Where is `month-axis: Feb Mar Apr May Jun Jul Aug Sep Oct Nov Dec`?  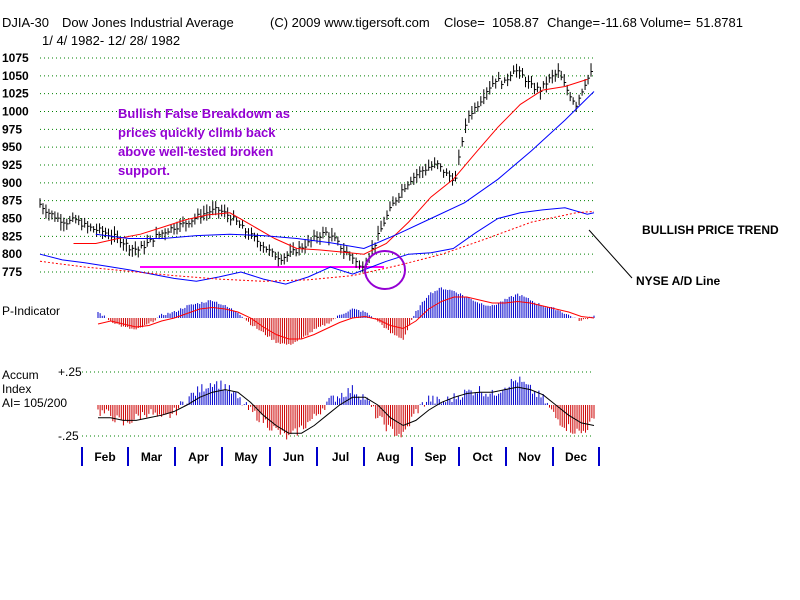 month-axis: Feb Mar Apr May Jun Jul Aug Sep Oct Nov Dec is located at coordinates (340, 456).